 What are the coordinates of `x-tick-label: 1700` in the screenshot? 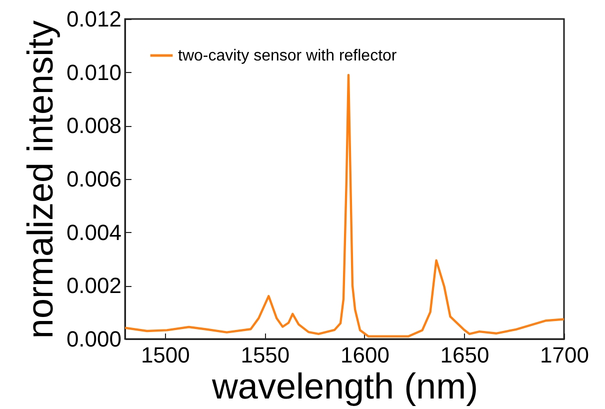 It's located at (564, 355).